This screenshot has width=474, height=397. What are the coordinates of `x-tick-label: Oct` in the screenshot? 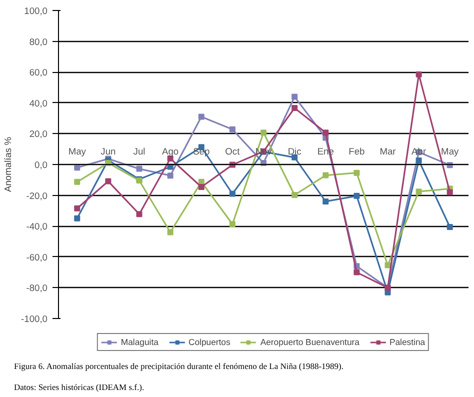 It's located at (232, 151).